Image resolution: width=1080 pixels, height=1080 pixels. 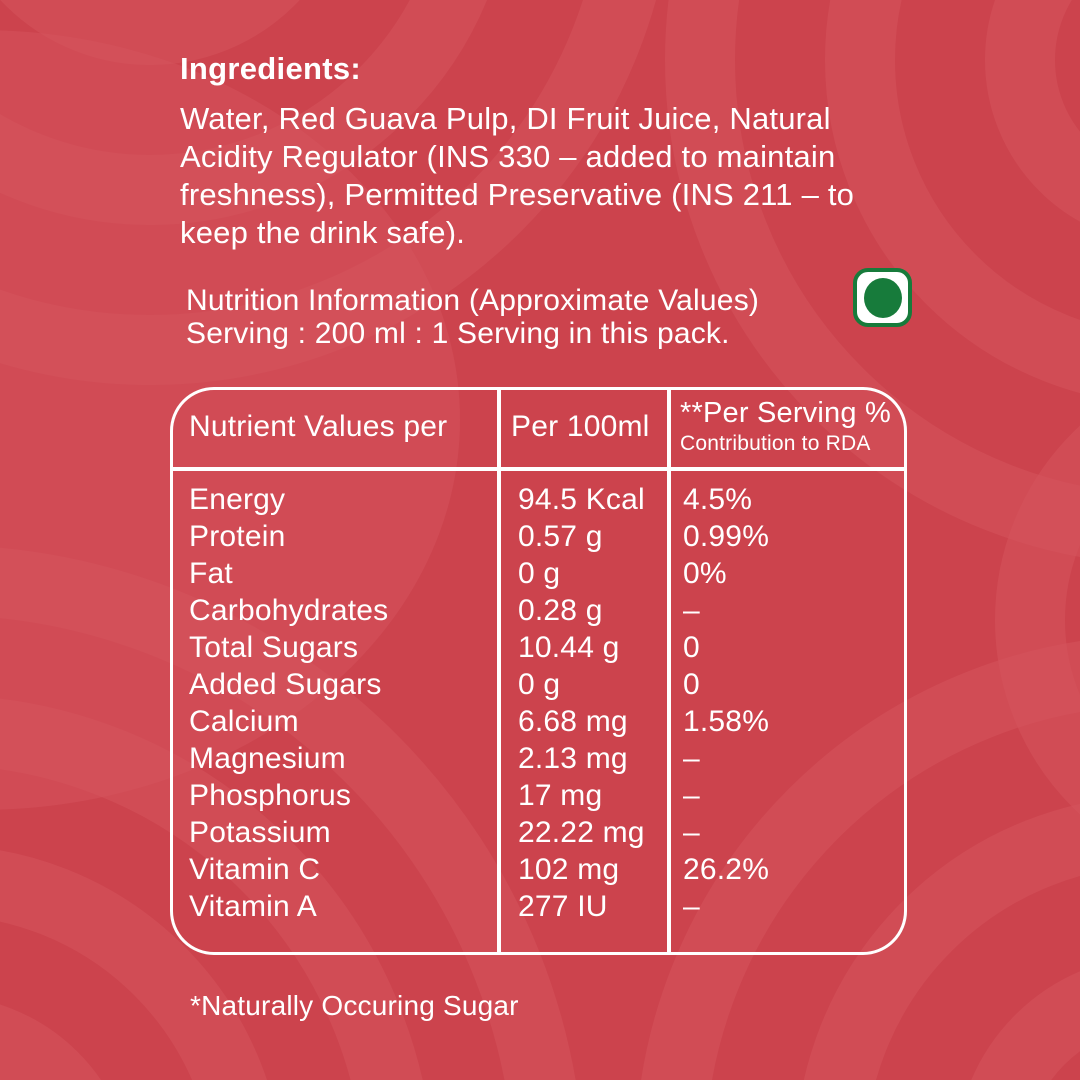 I want to click on cell-nutrient: Vitamin A, so click(x=253, y=906).